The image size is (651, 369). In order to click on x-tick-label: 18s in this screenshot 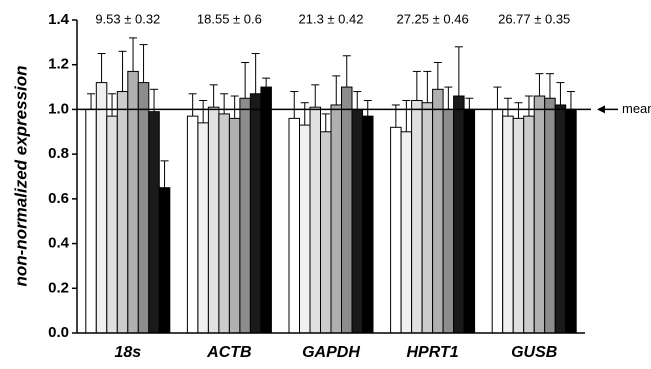, I will do `click(127, 352)`.